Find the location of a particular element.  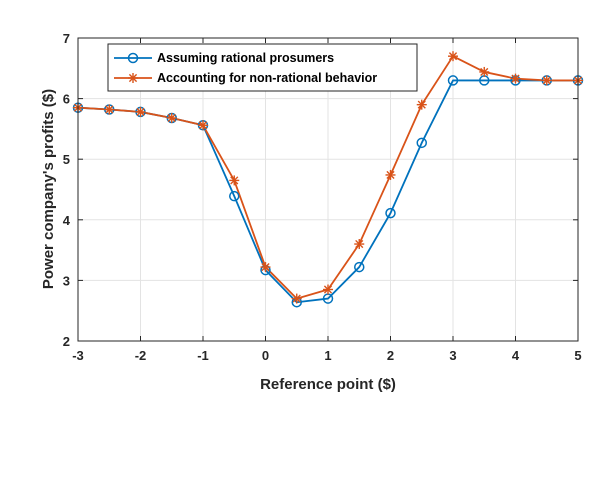

x-tick-label: -1 is located at coordinates (203, 355).